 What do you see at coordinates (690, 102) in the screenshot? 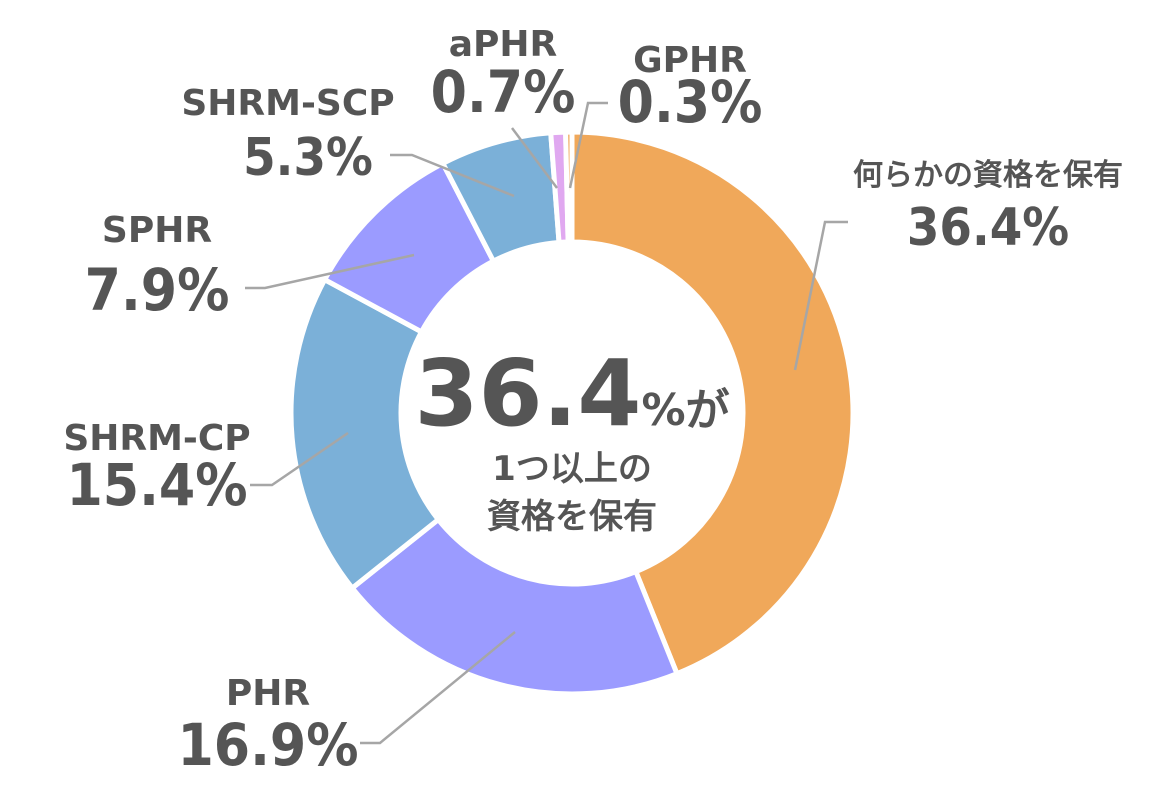
I see `slice-value-label-6: 0.3%` at bounding box center [690, 102].